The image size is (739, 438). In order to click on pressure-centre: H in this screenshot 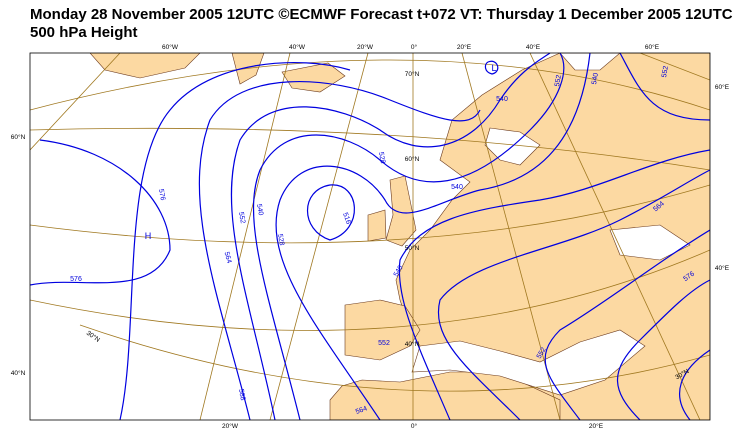, I will do `click(148, 236)`.